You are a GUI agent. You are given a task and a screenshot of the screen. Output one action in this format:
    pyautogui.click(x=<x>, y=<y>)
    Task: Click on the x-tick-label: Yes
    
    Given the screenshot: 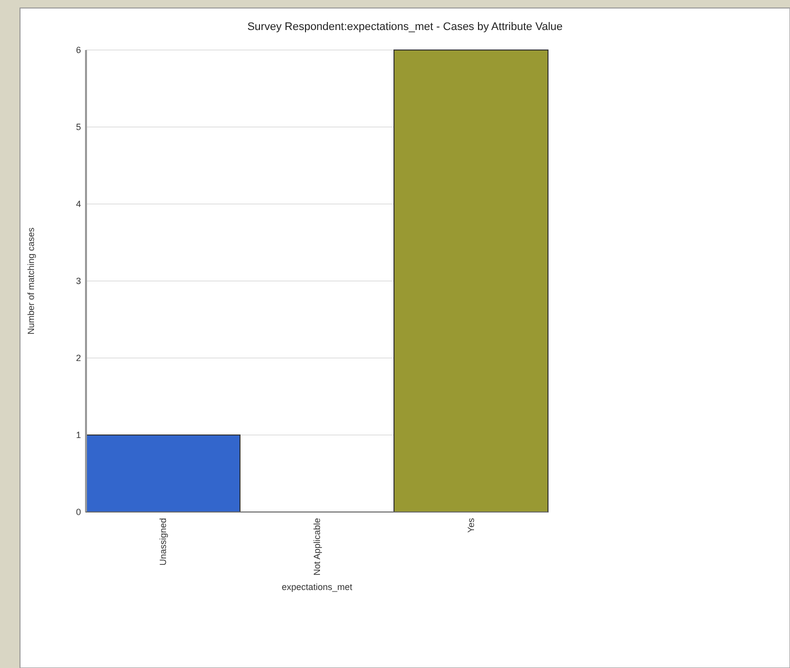 What is the action you would take?
    pyautogui.click(x=471, y=525)
    